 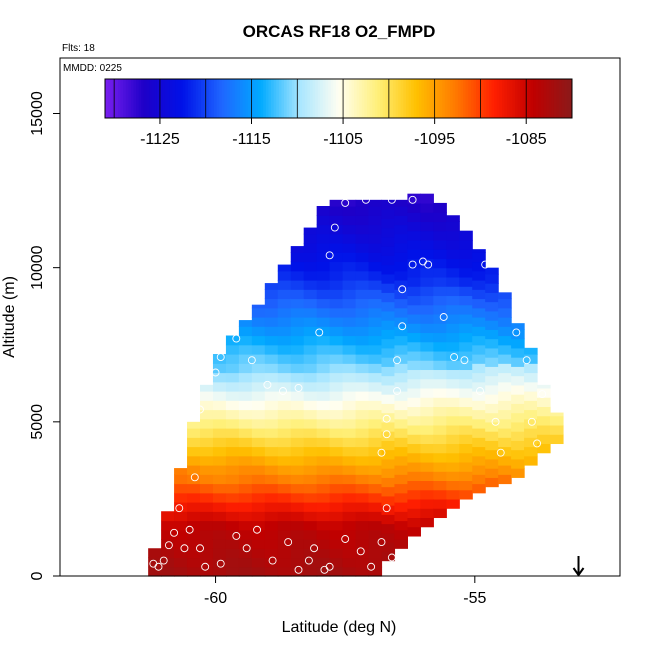 What do you see at coordinates (339, 31) in the screenshot?
I see `chart-title: ORCAS RF18 O2_FMPD` at bounding box center [339, 31].